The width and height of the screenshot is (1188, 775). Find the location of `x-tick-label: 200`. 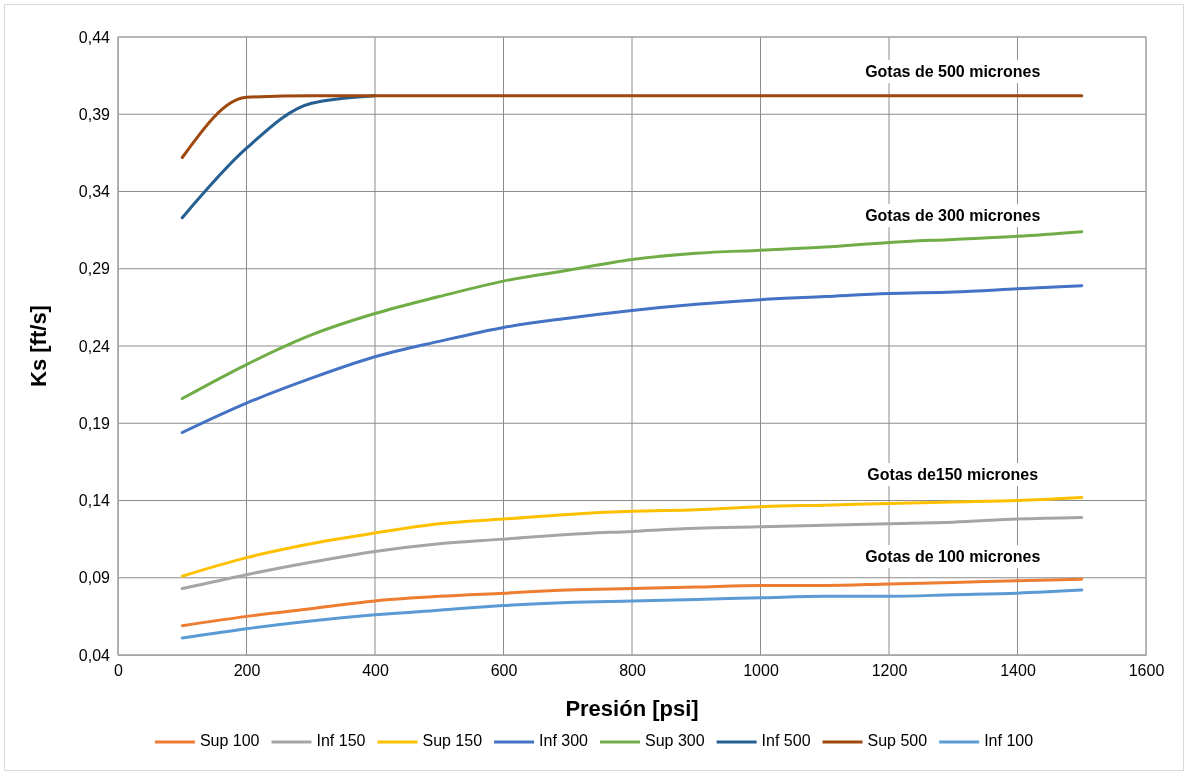

x-tick-label: 200 is located at coordinates (247, 671).